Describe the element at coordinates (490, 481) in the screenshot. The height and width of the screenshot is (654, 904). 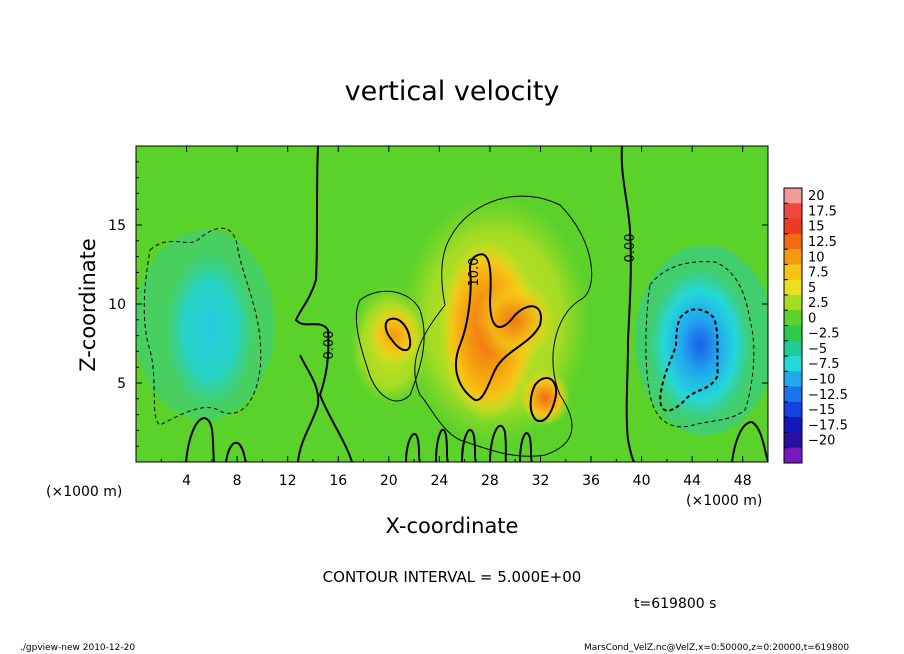
I see `x-tick-label: 28` at that location.